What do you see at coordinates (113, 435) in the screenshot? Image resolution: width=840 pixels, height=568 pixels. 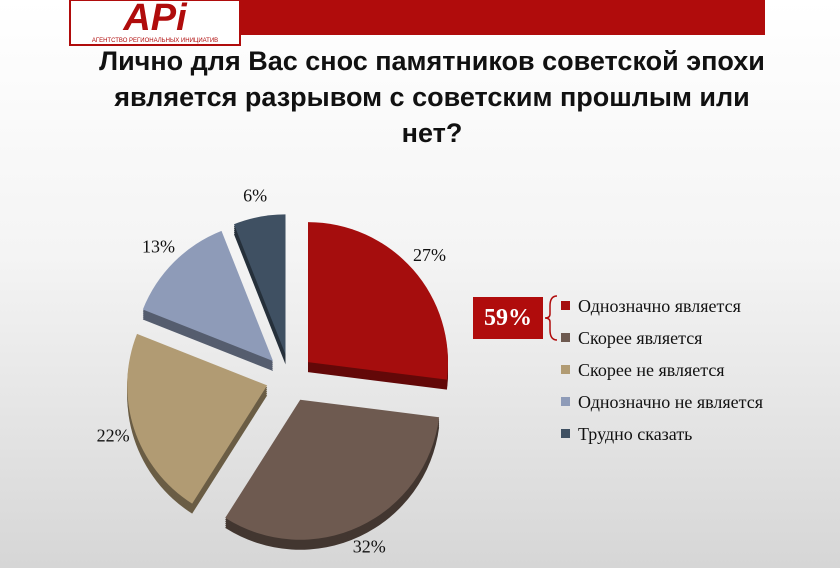 I see `data-label: 22%` at bounding box center [113, 435].